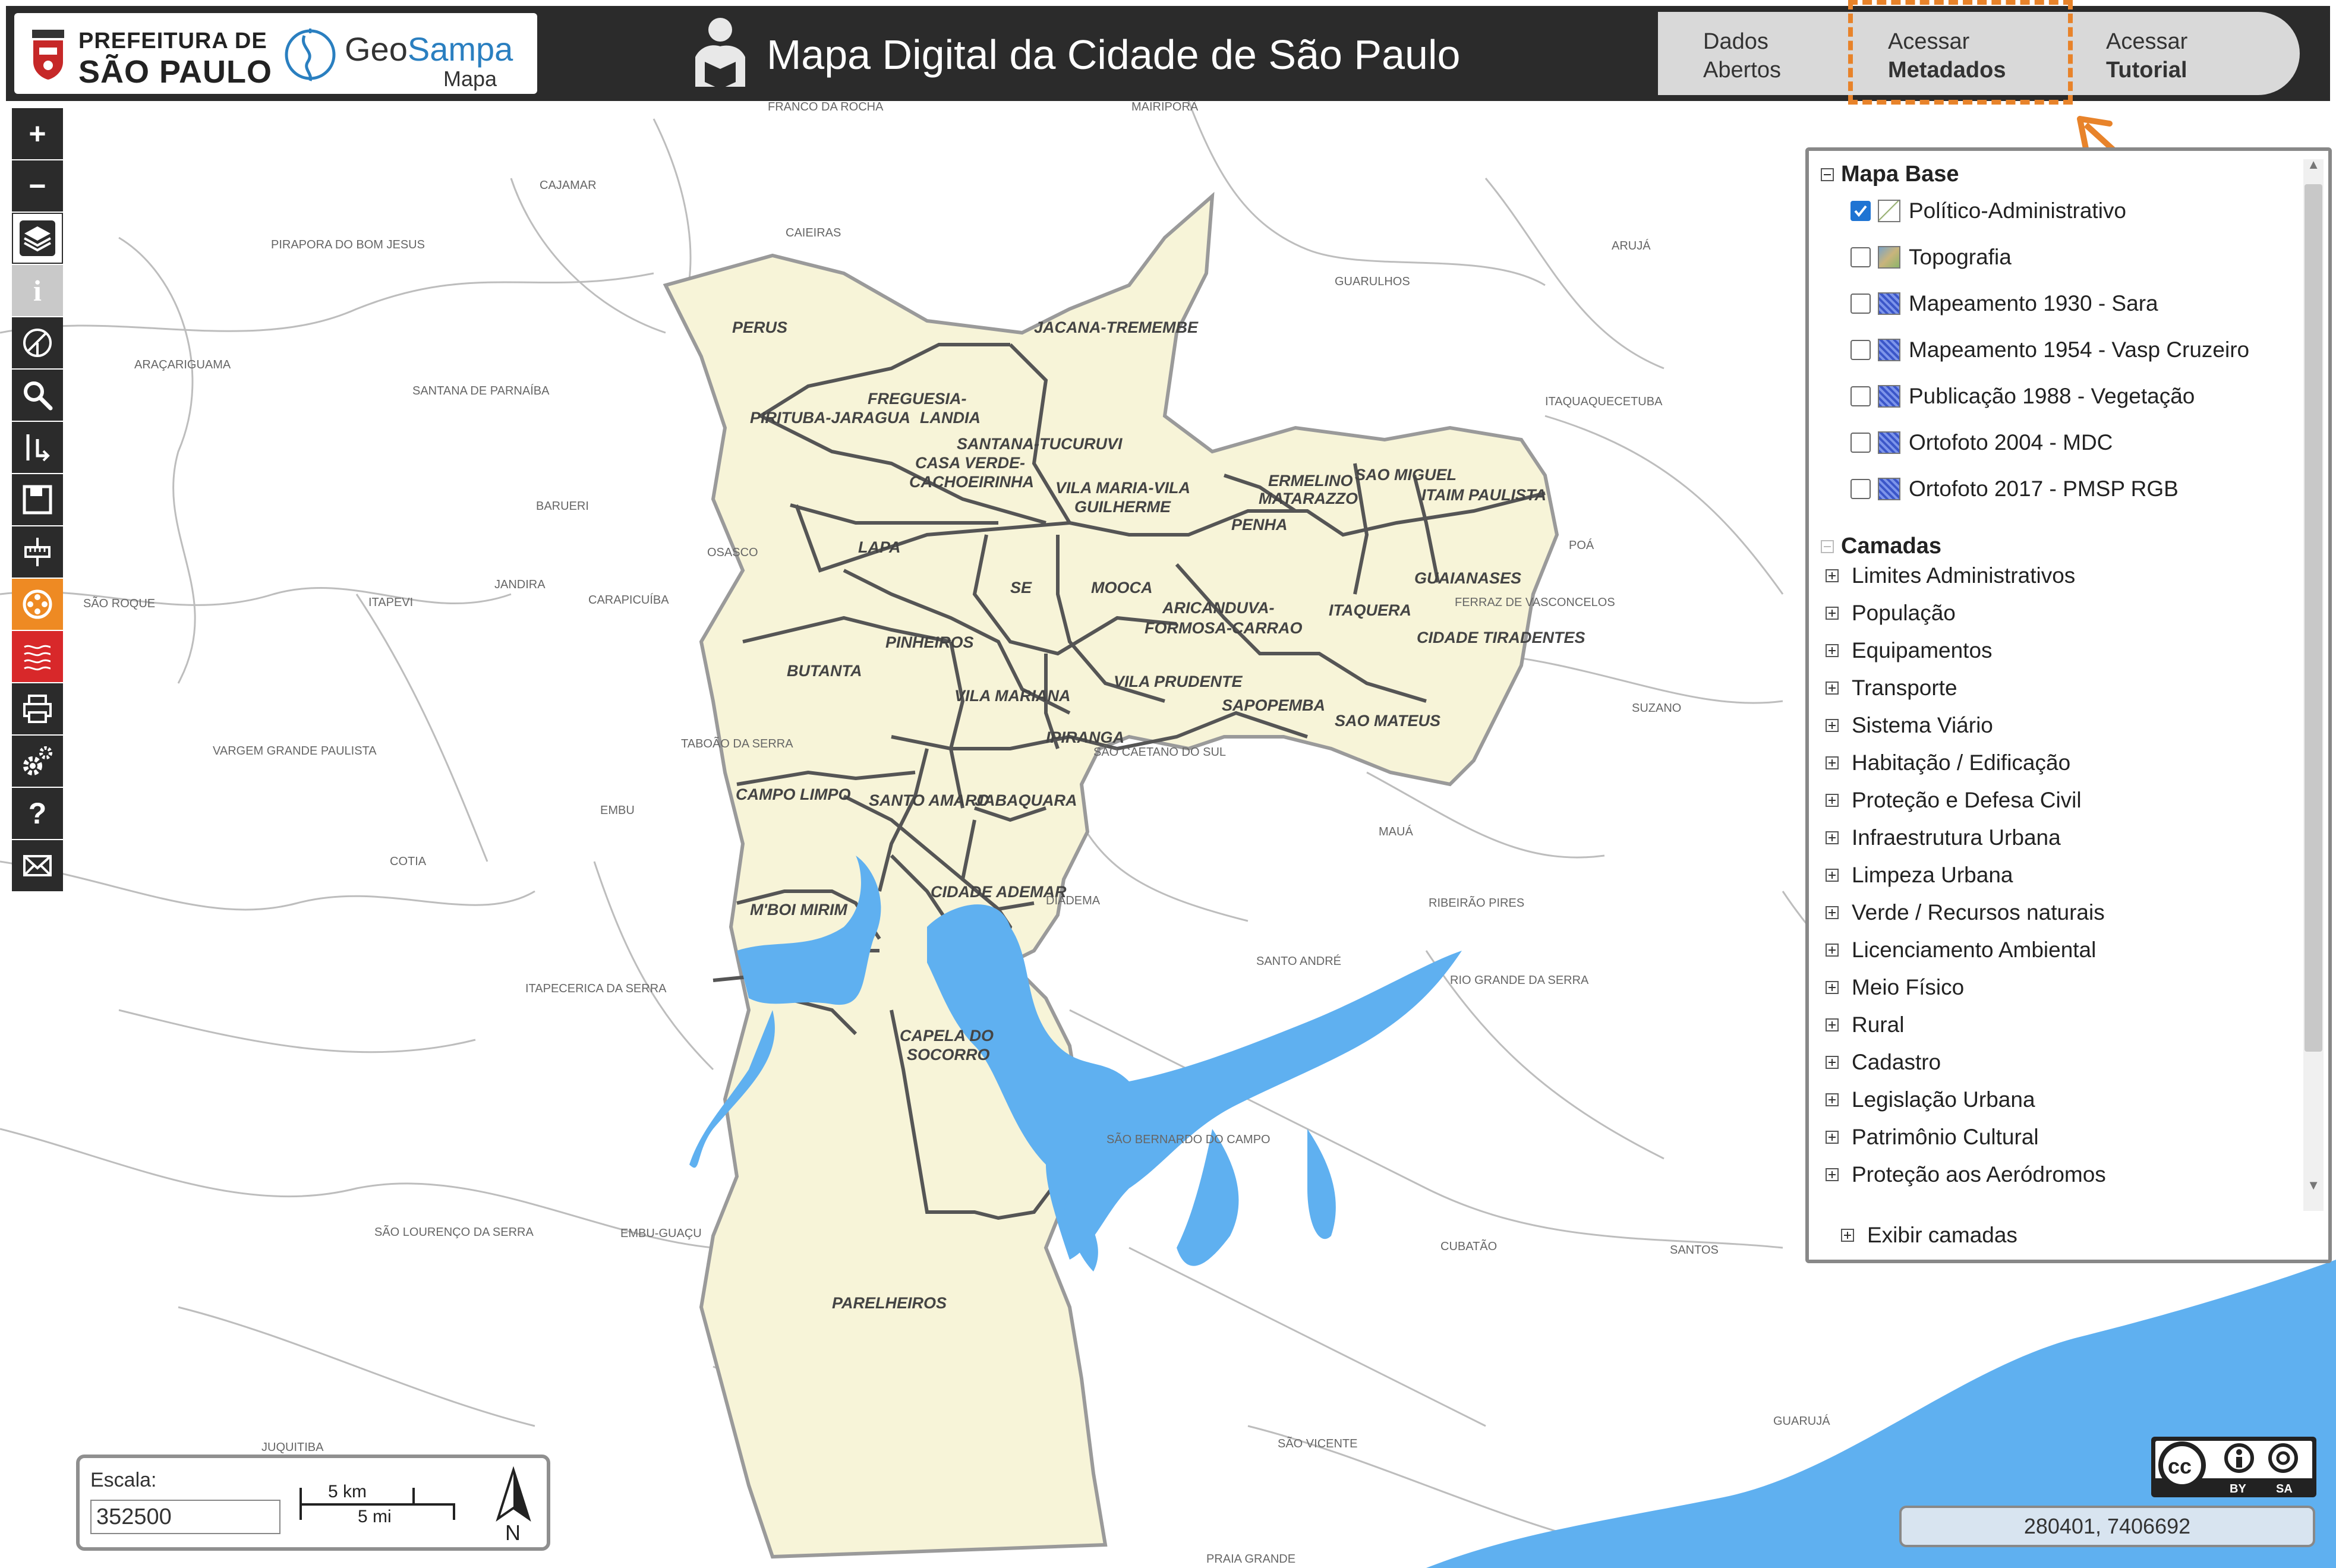  I want to click on save-button, so click(37, 499).